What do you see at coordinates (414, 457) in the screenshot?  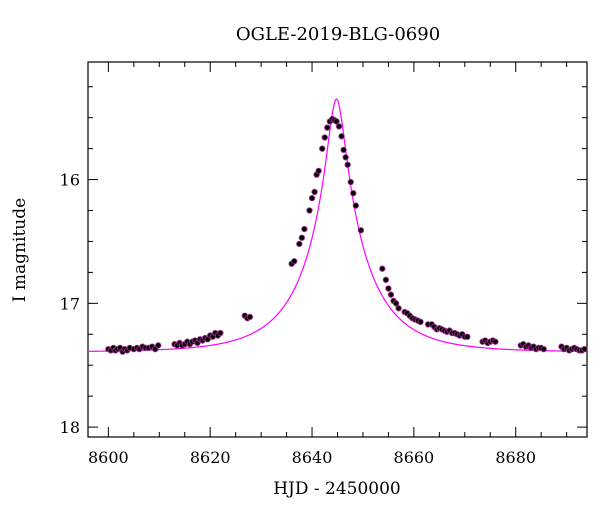 I see `x-tick-label: 8660` at bounding box center [414, 457].